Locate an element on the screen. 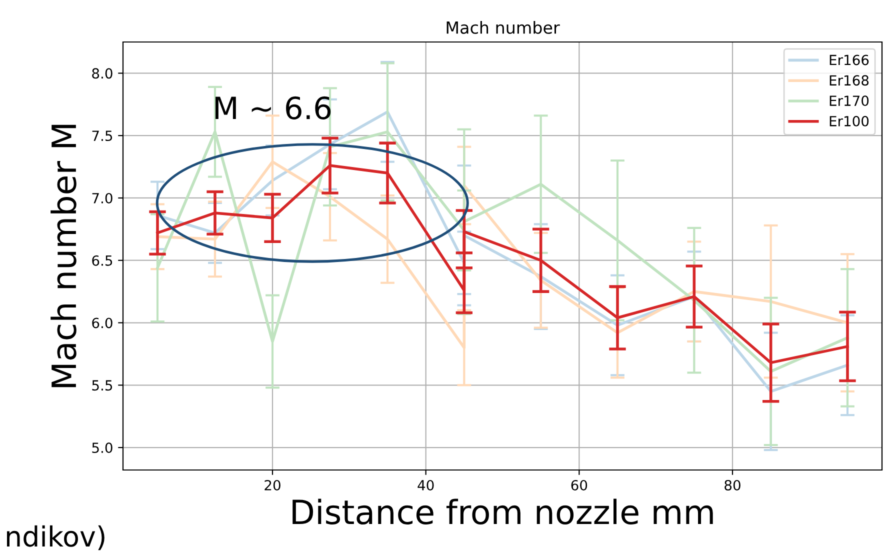 Image resolution: width=894 pixels, height=555 pixels. y-tick-label: 7.0 is located at coordinates (102, 198).